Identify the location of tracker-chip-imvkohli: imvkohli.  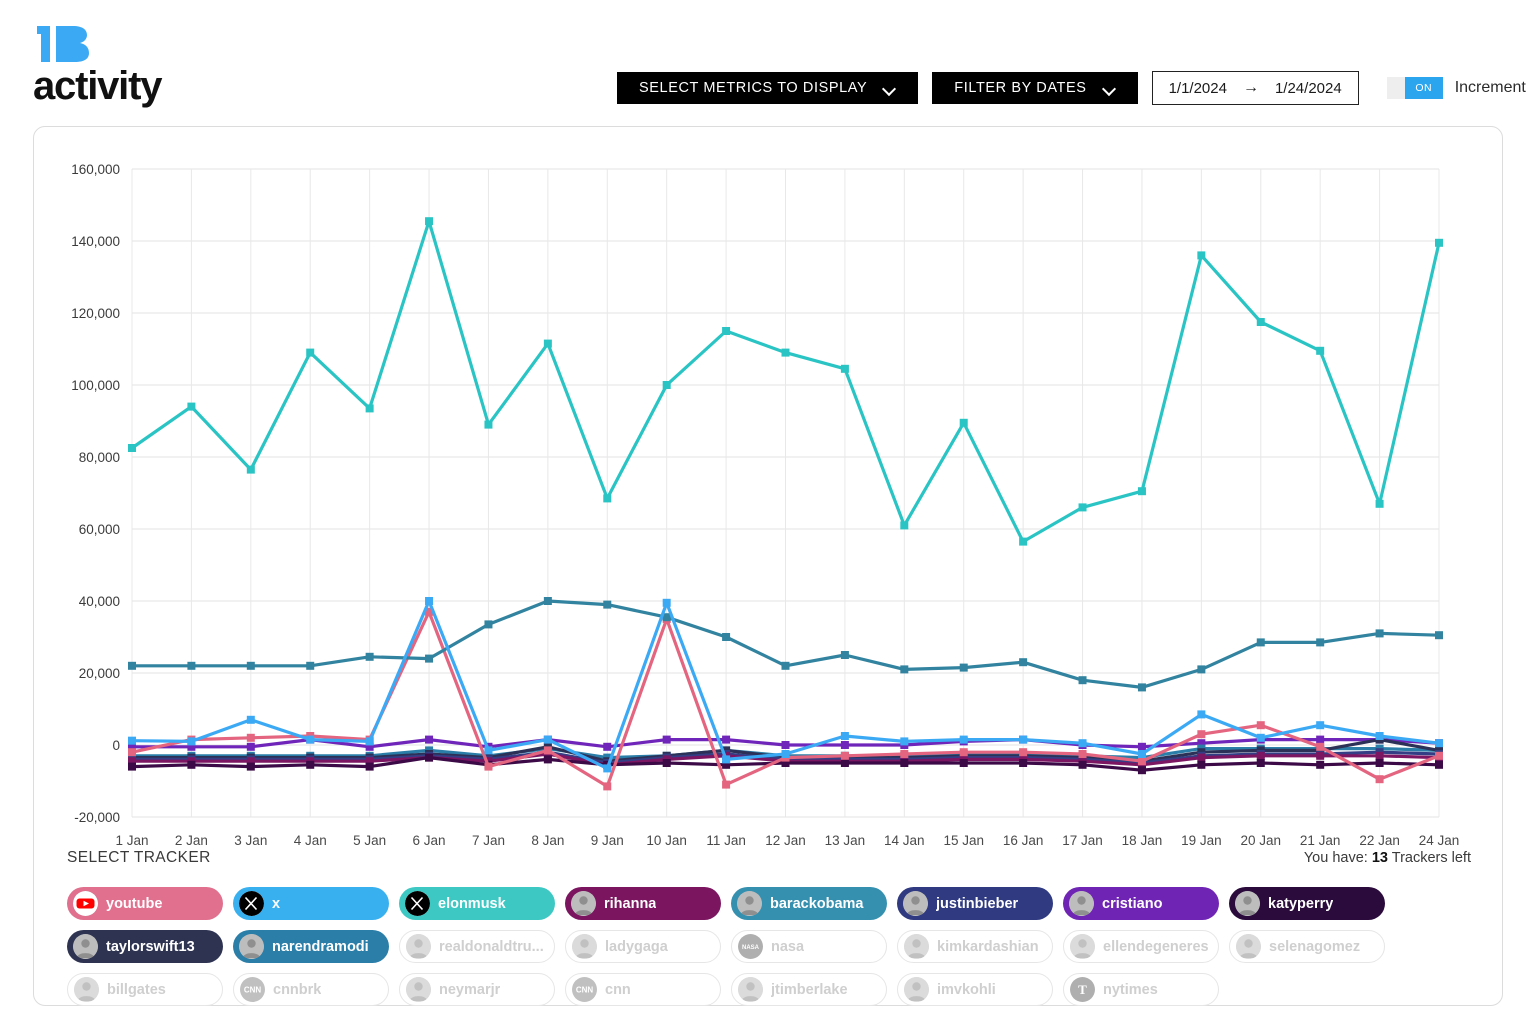
(975, 989).